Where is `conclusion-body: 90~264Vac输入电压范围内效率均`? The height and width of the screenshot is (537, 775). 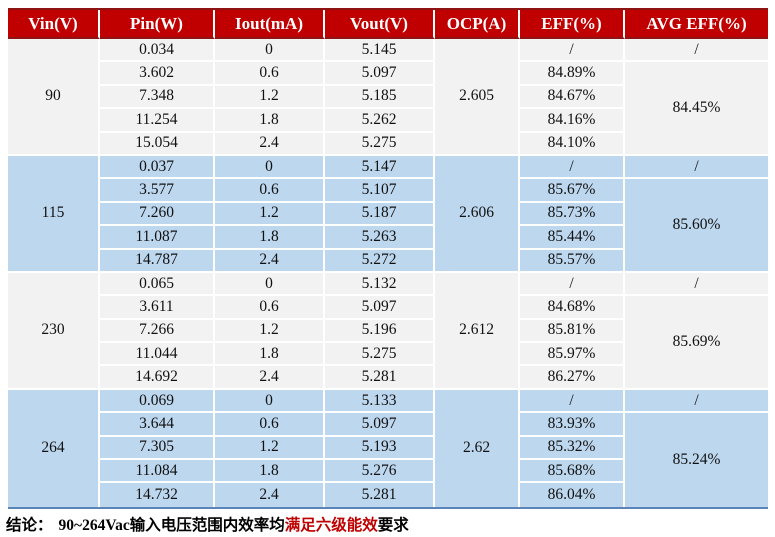 conclusion-body: 90~264Vac输入电压范围内效率均 is located at coordinates (171, 525).